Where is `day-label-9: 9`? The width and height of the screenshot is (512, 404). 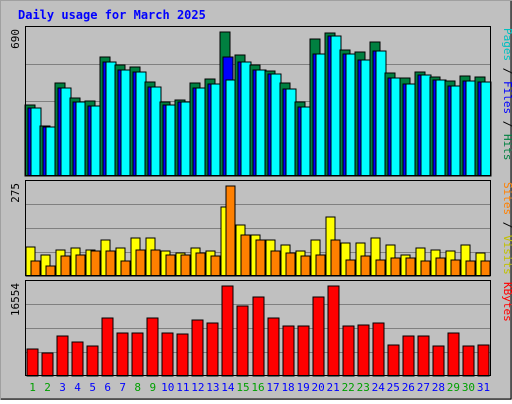 day-label-9: 9 is located at coordinates (152, 387).